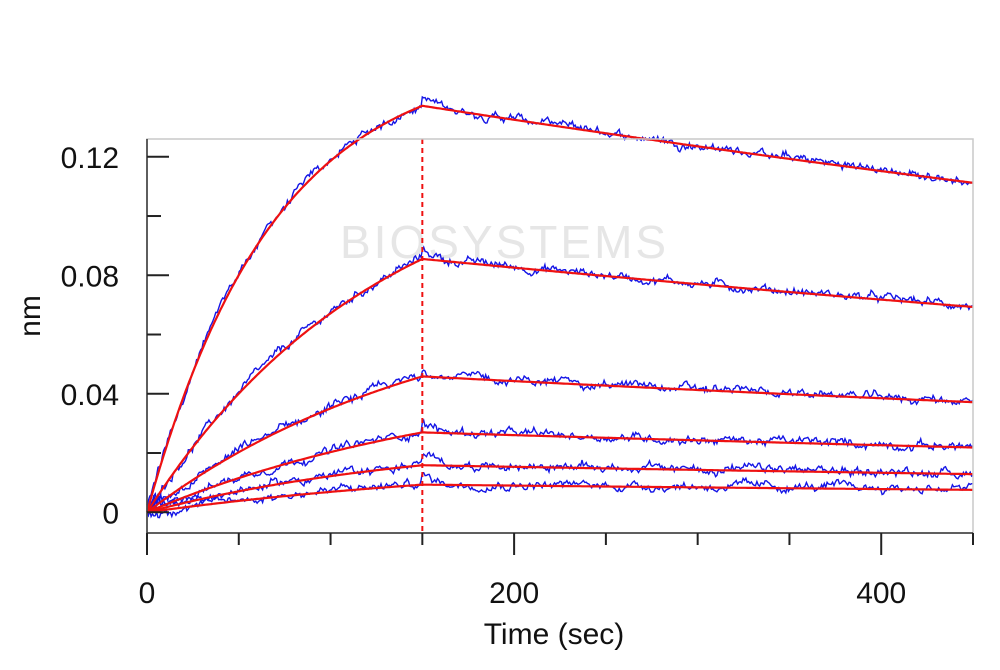  What do you see at coordinates (504, 242) in the screenshot?
I see `watermark: BIOSYSTEMS` at bounding box center [504, 242].